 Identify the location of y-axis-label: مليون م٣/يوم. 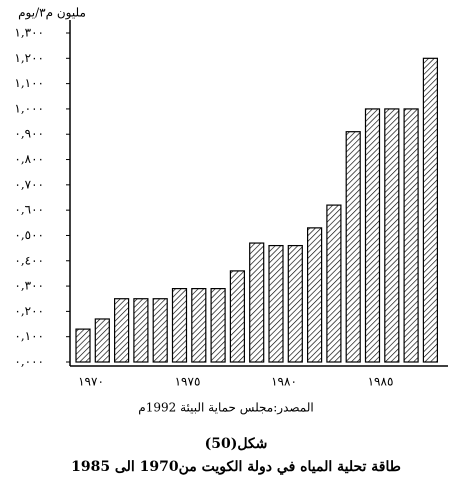
(52, 13).